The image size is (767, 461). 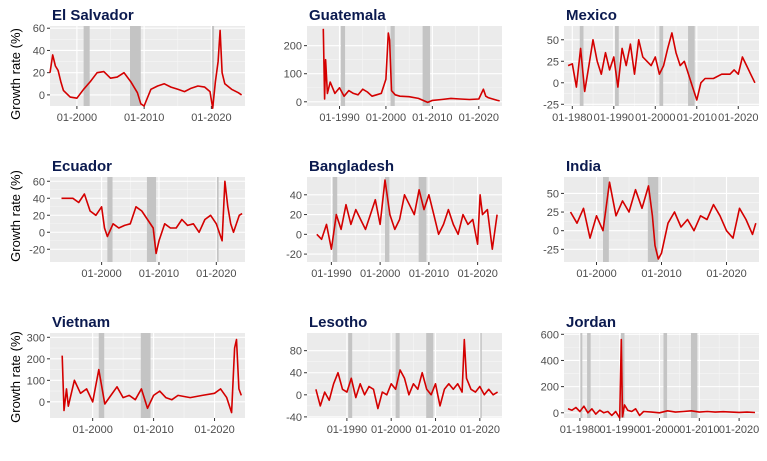 I want to click on panel-title: Mexico, so click(x=591, y=15).